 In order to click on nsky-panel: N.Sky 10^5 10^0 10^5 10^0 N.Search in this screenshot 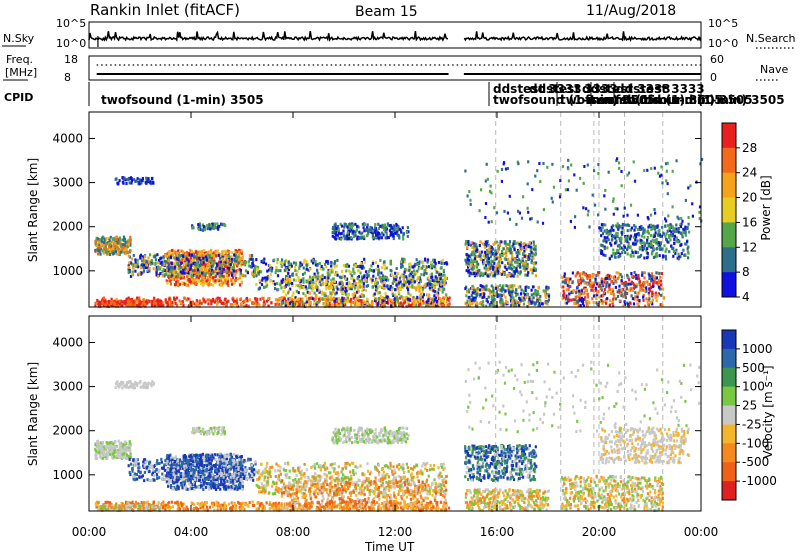, I will do `click(399, 33)`.